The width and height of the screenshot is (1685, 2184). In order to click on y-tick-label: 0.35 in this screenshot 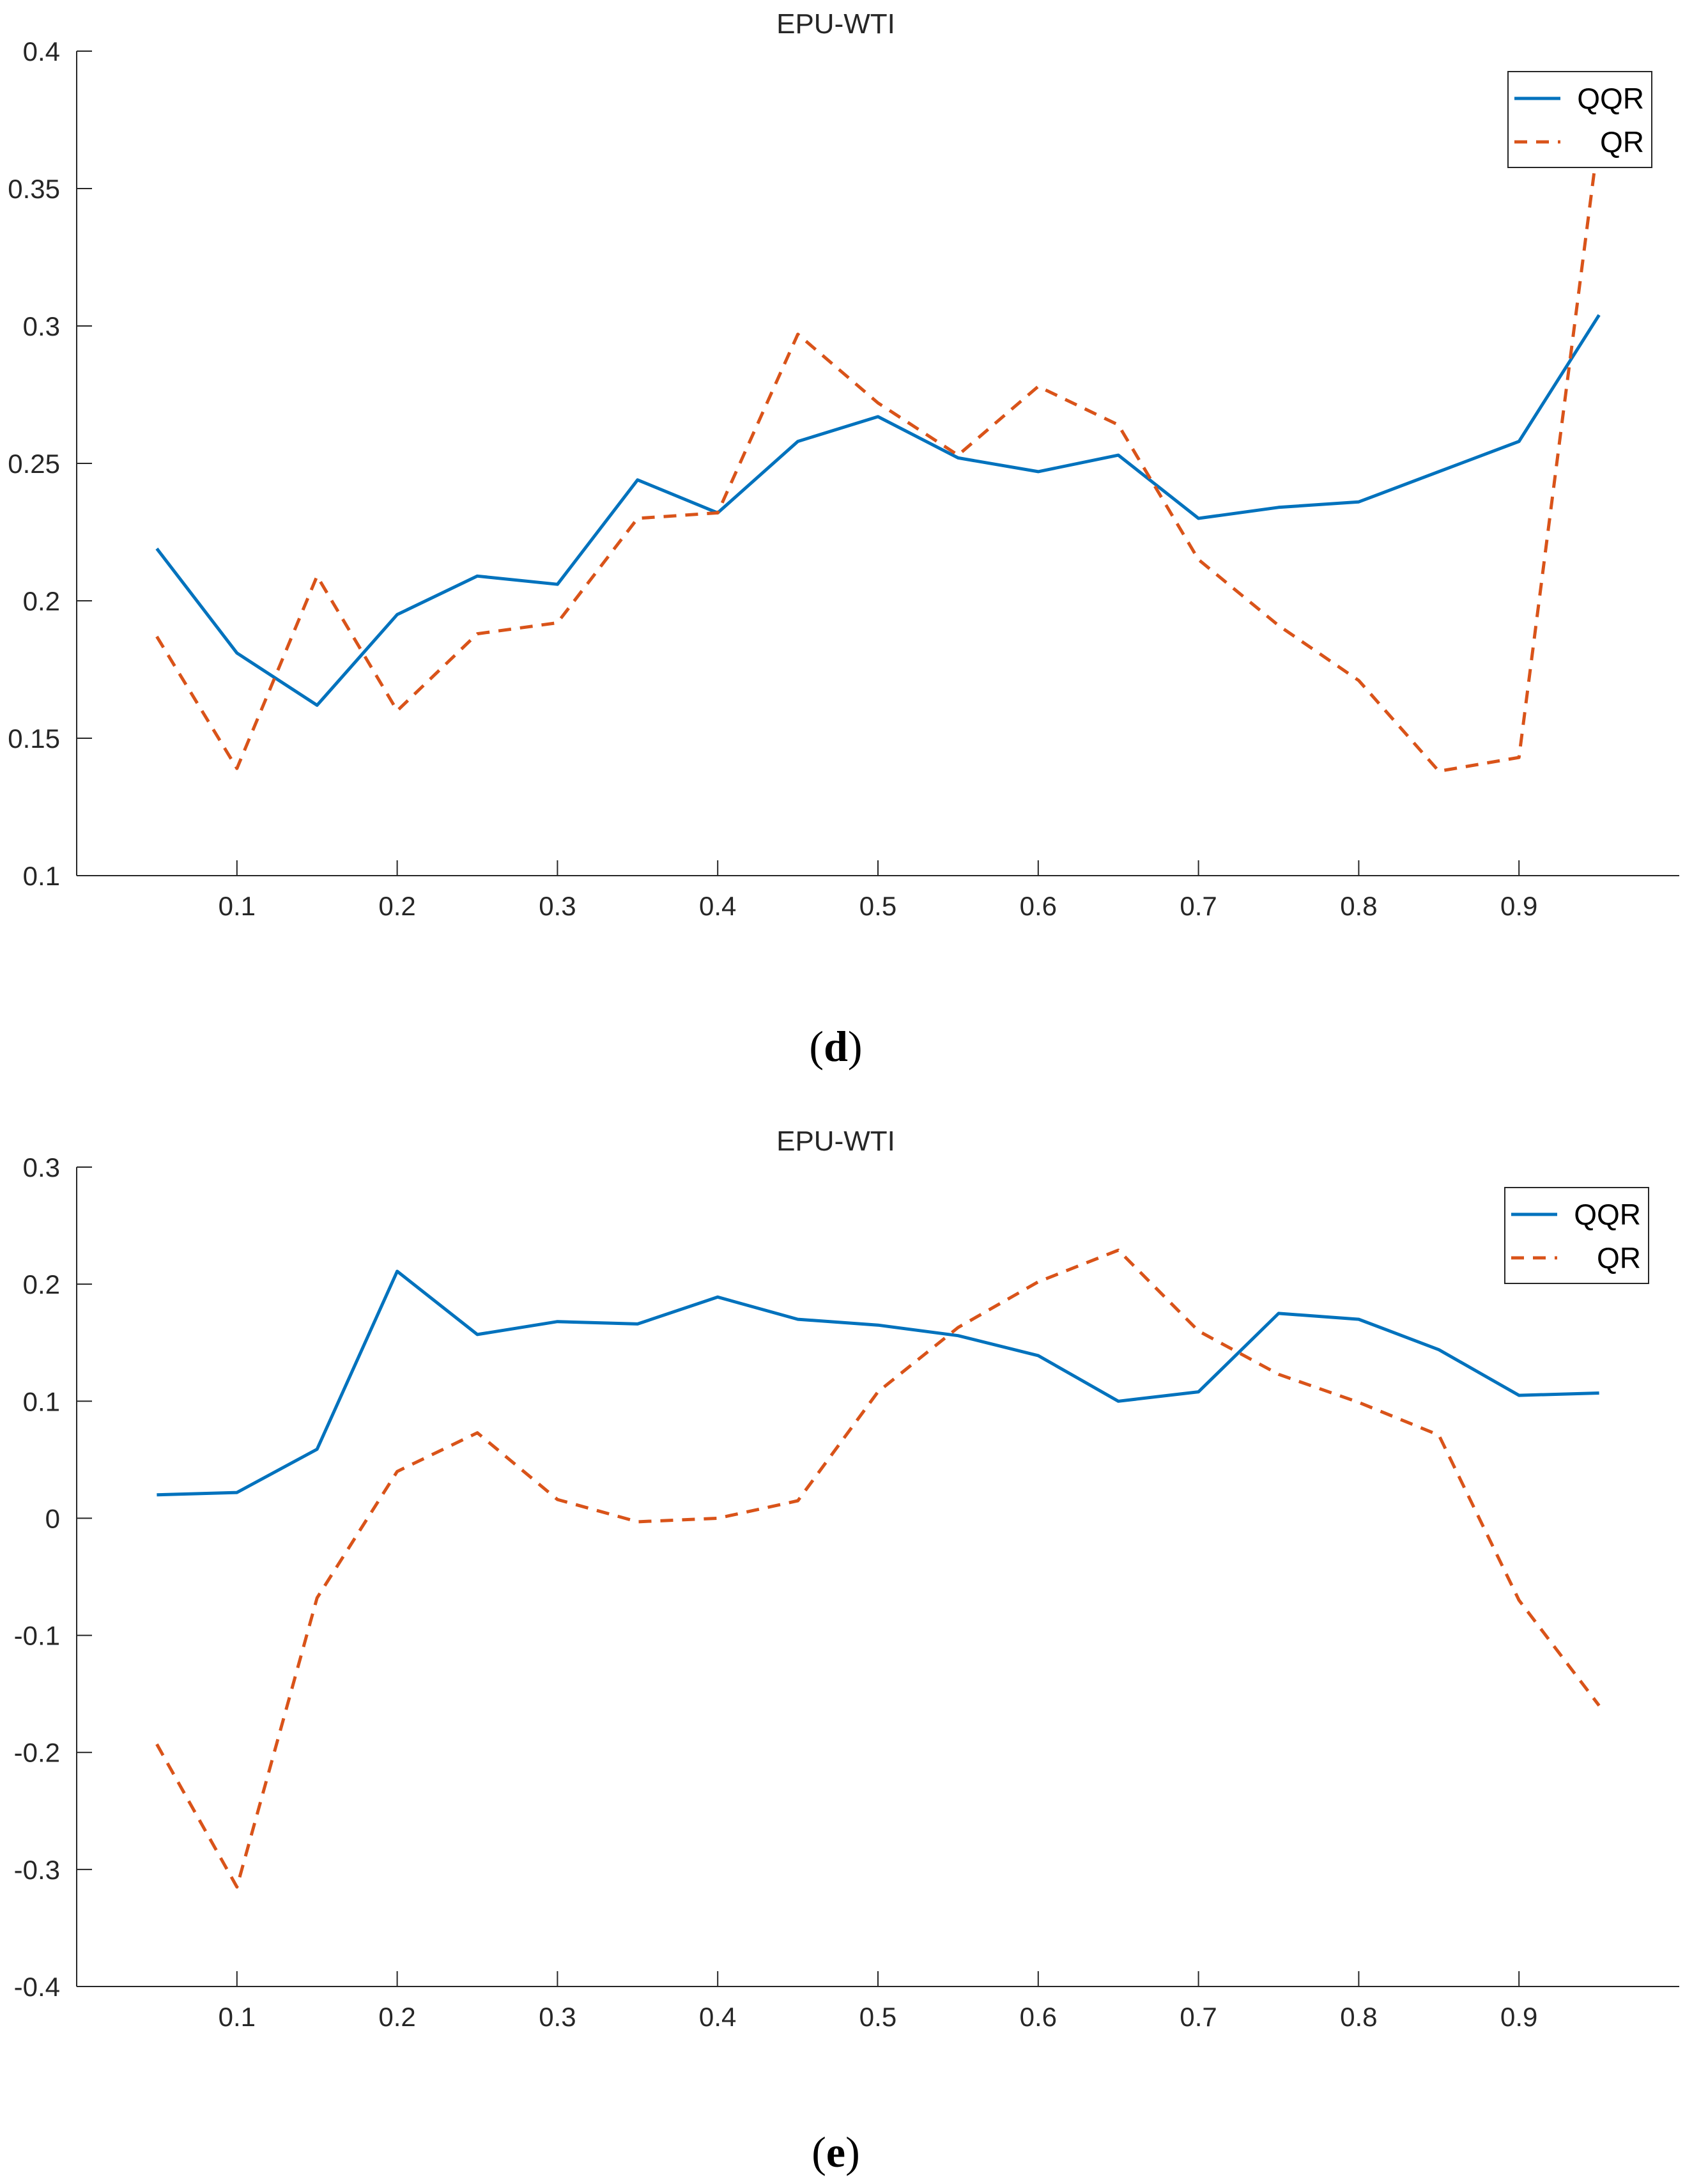, I will do `click(34, 189)`.